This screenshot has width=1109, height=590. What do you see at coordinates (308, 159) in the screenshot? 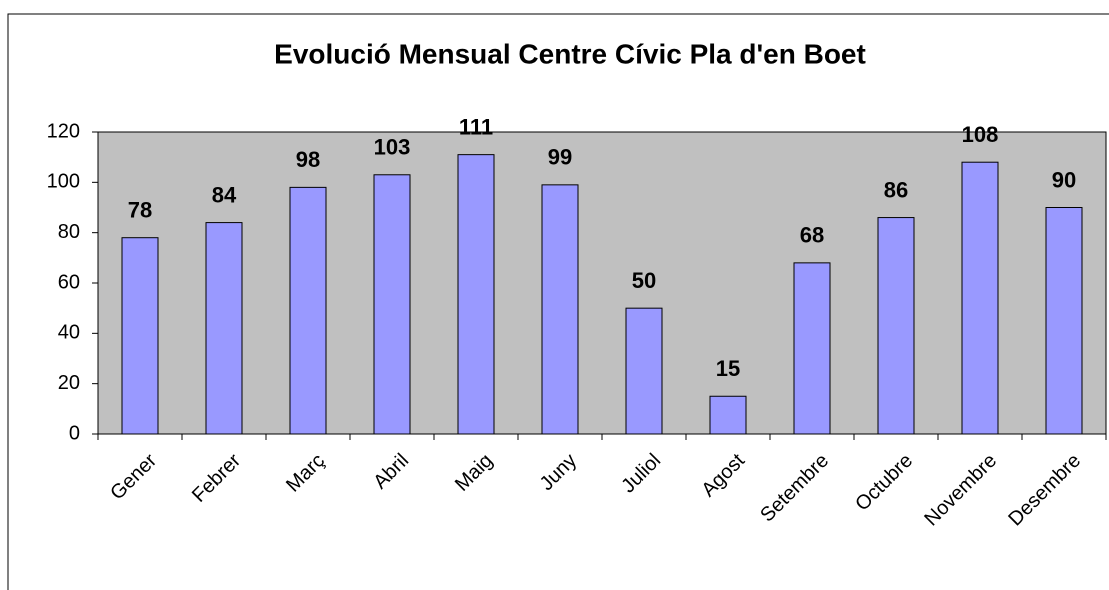
I see `data-label: 98` at bounding box center [308, 159].